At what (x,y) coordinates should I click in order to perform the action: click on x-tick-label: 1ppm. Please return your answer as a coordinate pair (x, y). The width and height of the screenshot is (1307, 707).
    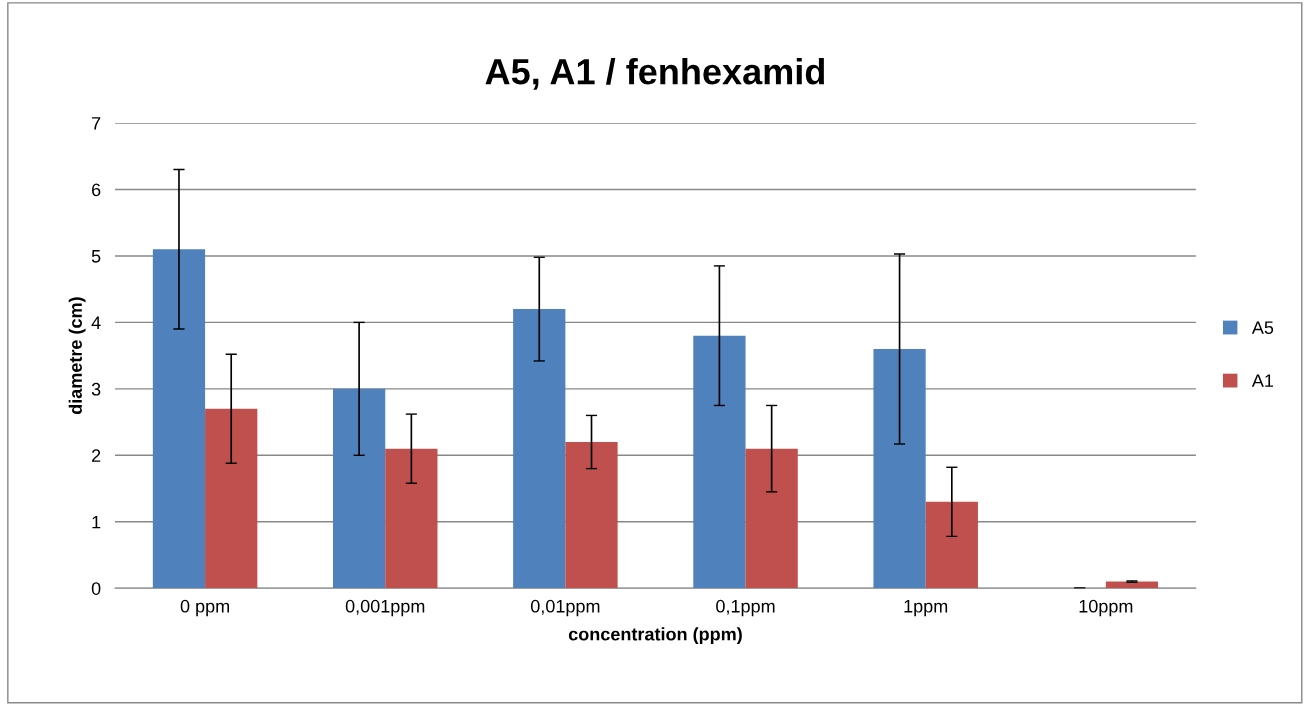
    Looking at the image, I should click on (926, 608).